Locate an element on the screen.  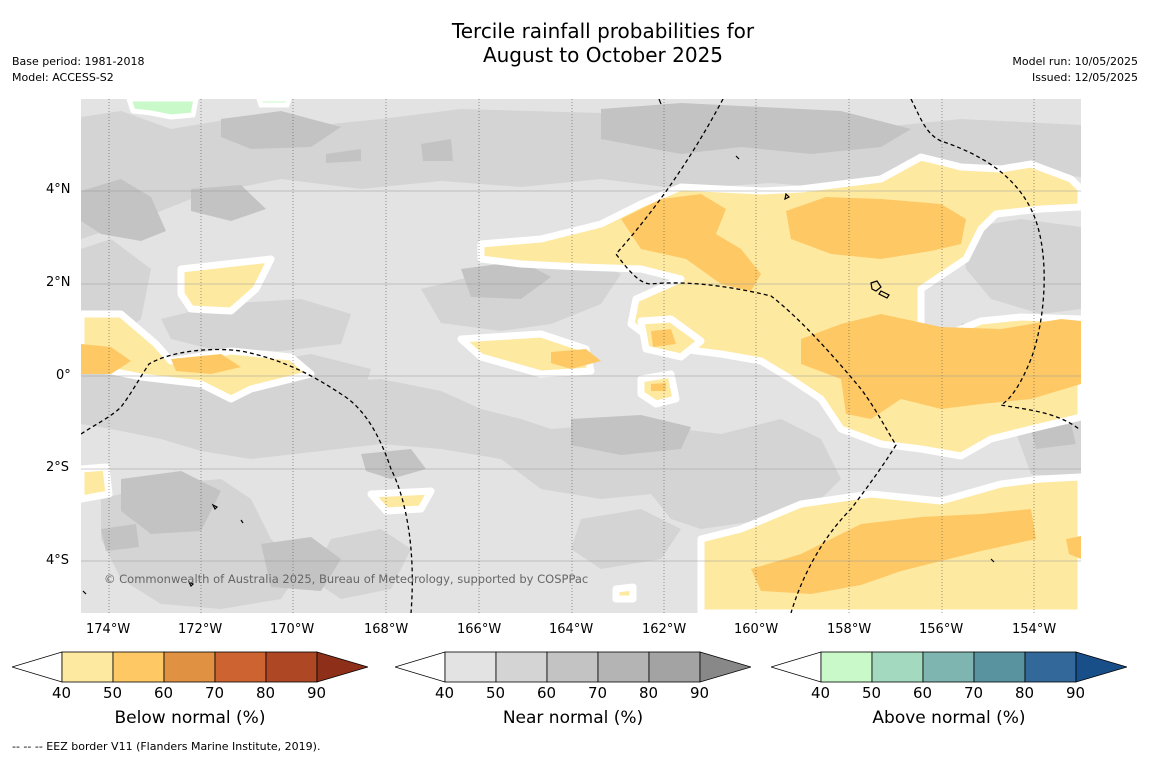
lon-label: 158°W is located at coordinates (849, 629).